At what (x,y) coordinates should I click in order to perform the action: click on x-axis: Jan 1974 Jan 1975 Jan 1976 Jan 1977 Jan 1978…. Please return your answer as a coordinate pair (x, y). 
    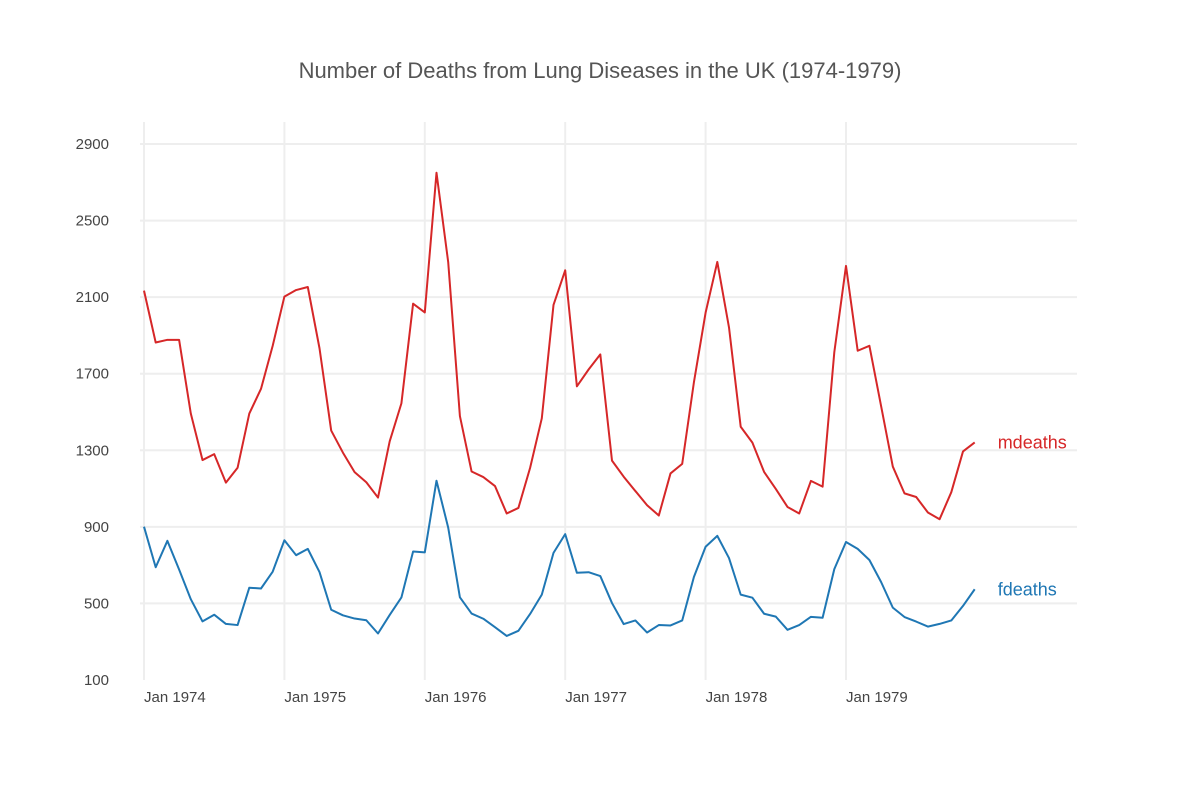
    Looking at the image, I should click on (526, 697).